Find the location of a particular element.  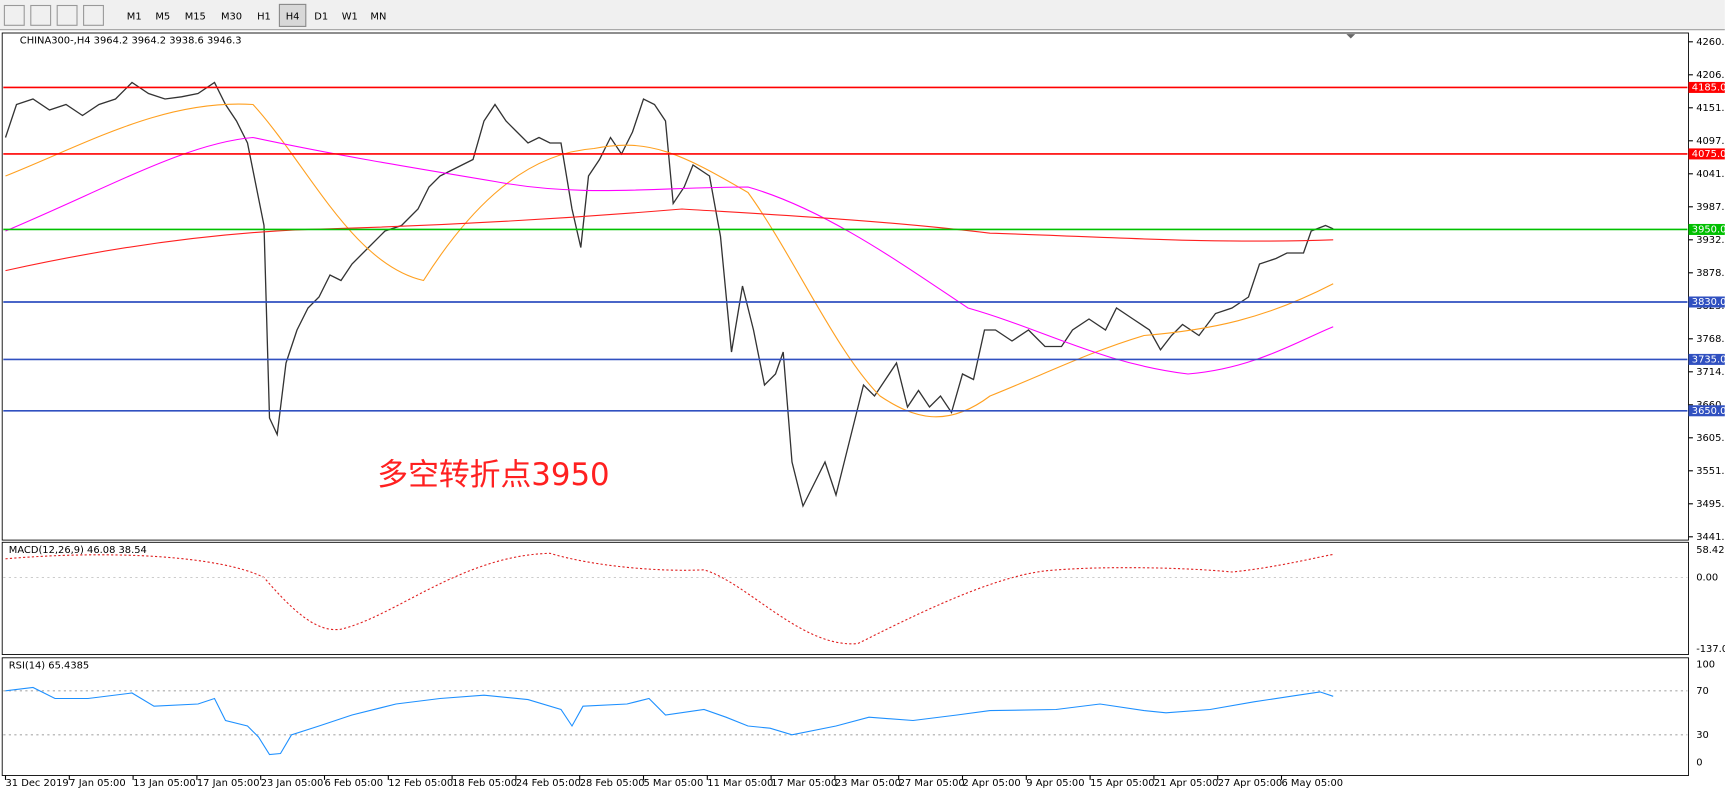

timeframe-label: W1 is located at coordinates (350, 17).